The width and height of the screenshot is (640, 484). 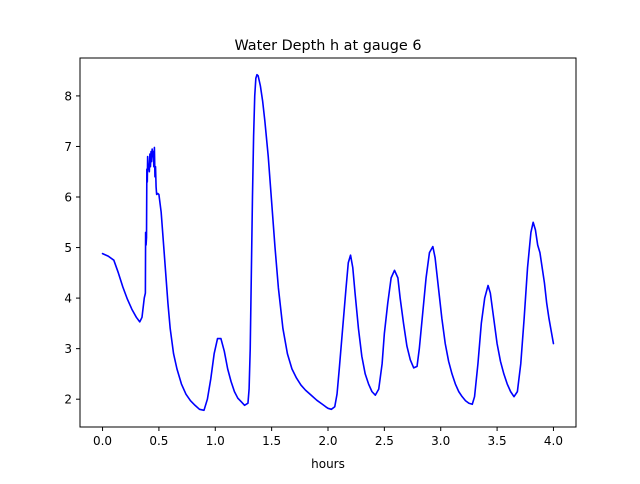 I want to click on y-axis: 2 3 4 5 6 7 8, so click(x=72, y=248).